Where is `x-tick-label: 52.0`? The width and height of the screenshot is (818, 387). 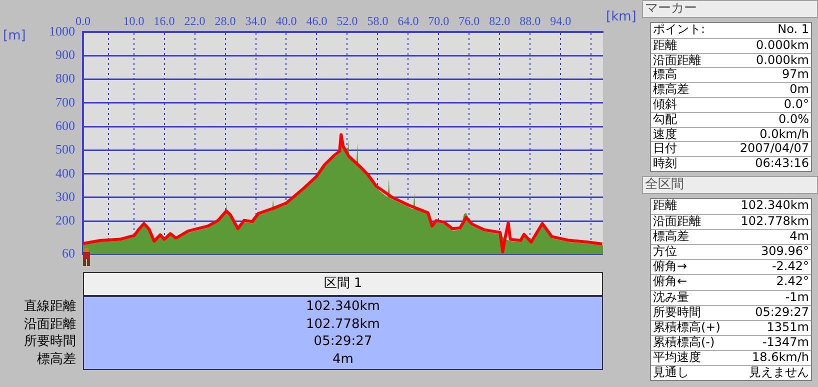 x-tick-label: 52.0 is located at coordinates (347, 21).